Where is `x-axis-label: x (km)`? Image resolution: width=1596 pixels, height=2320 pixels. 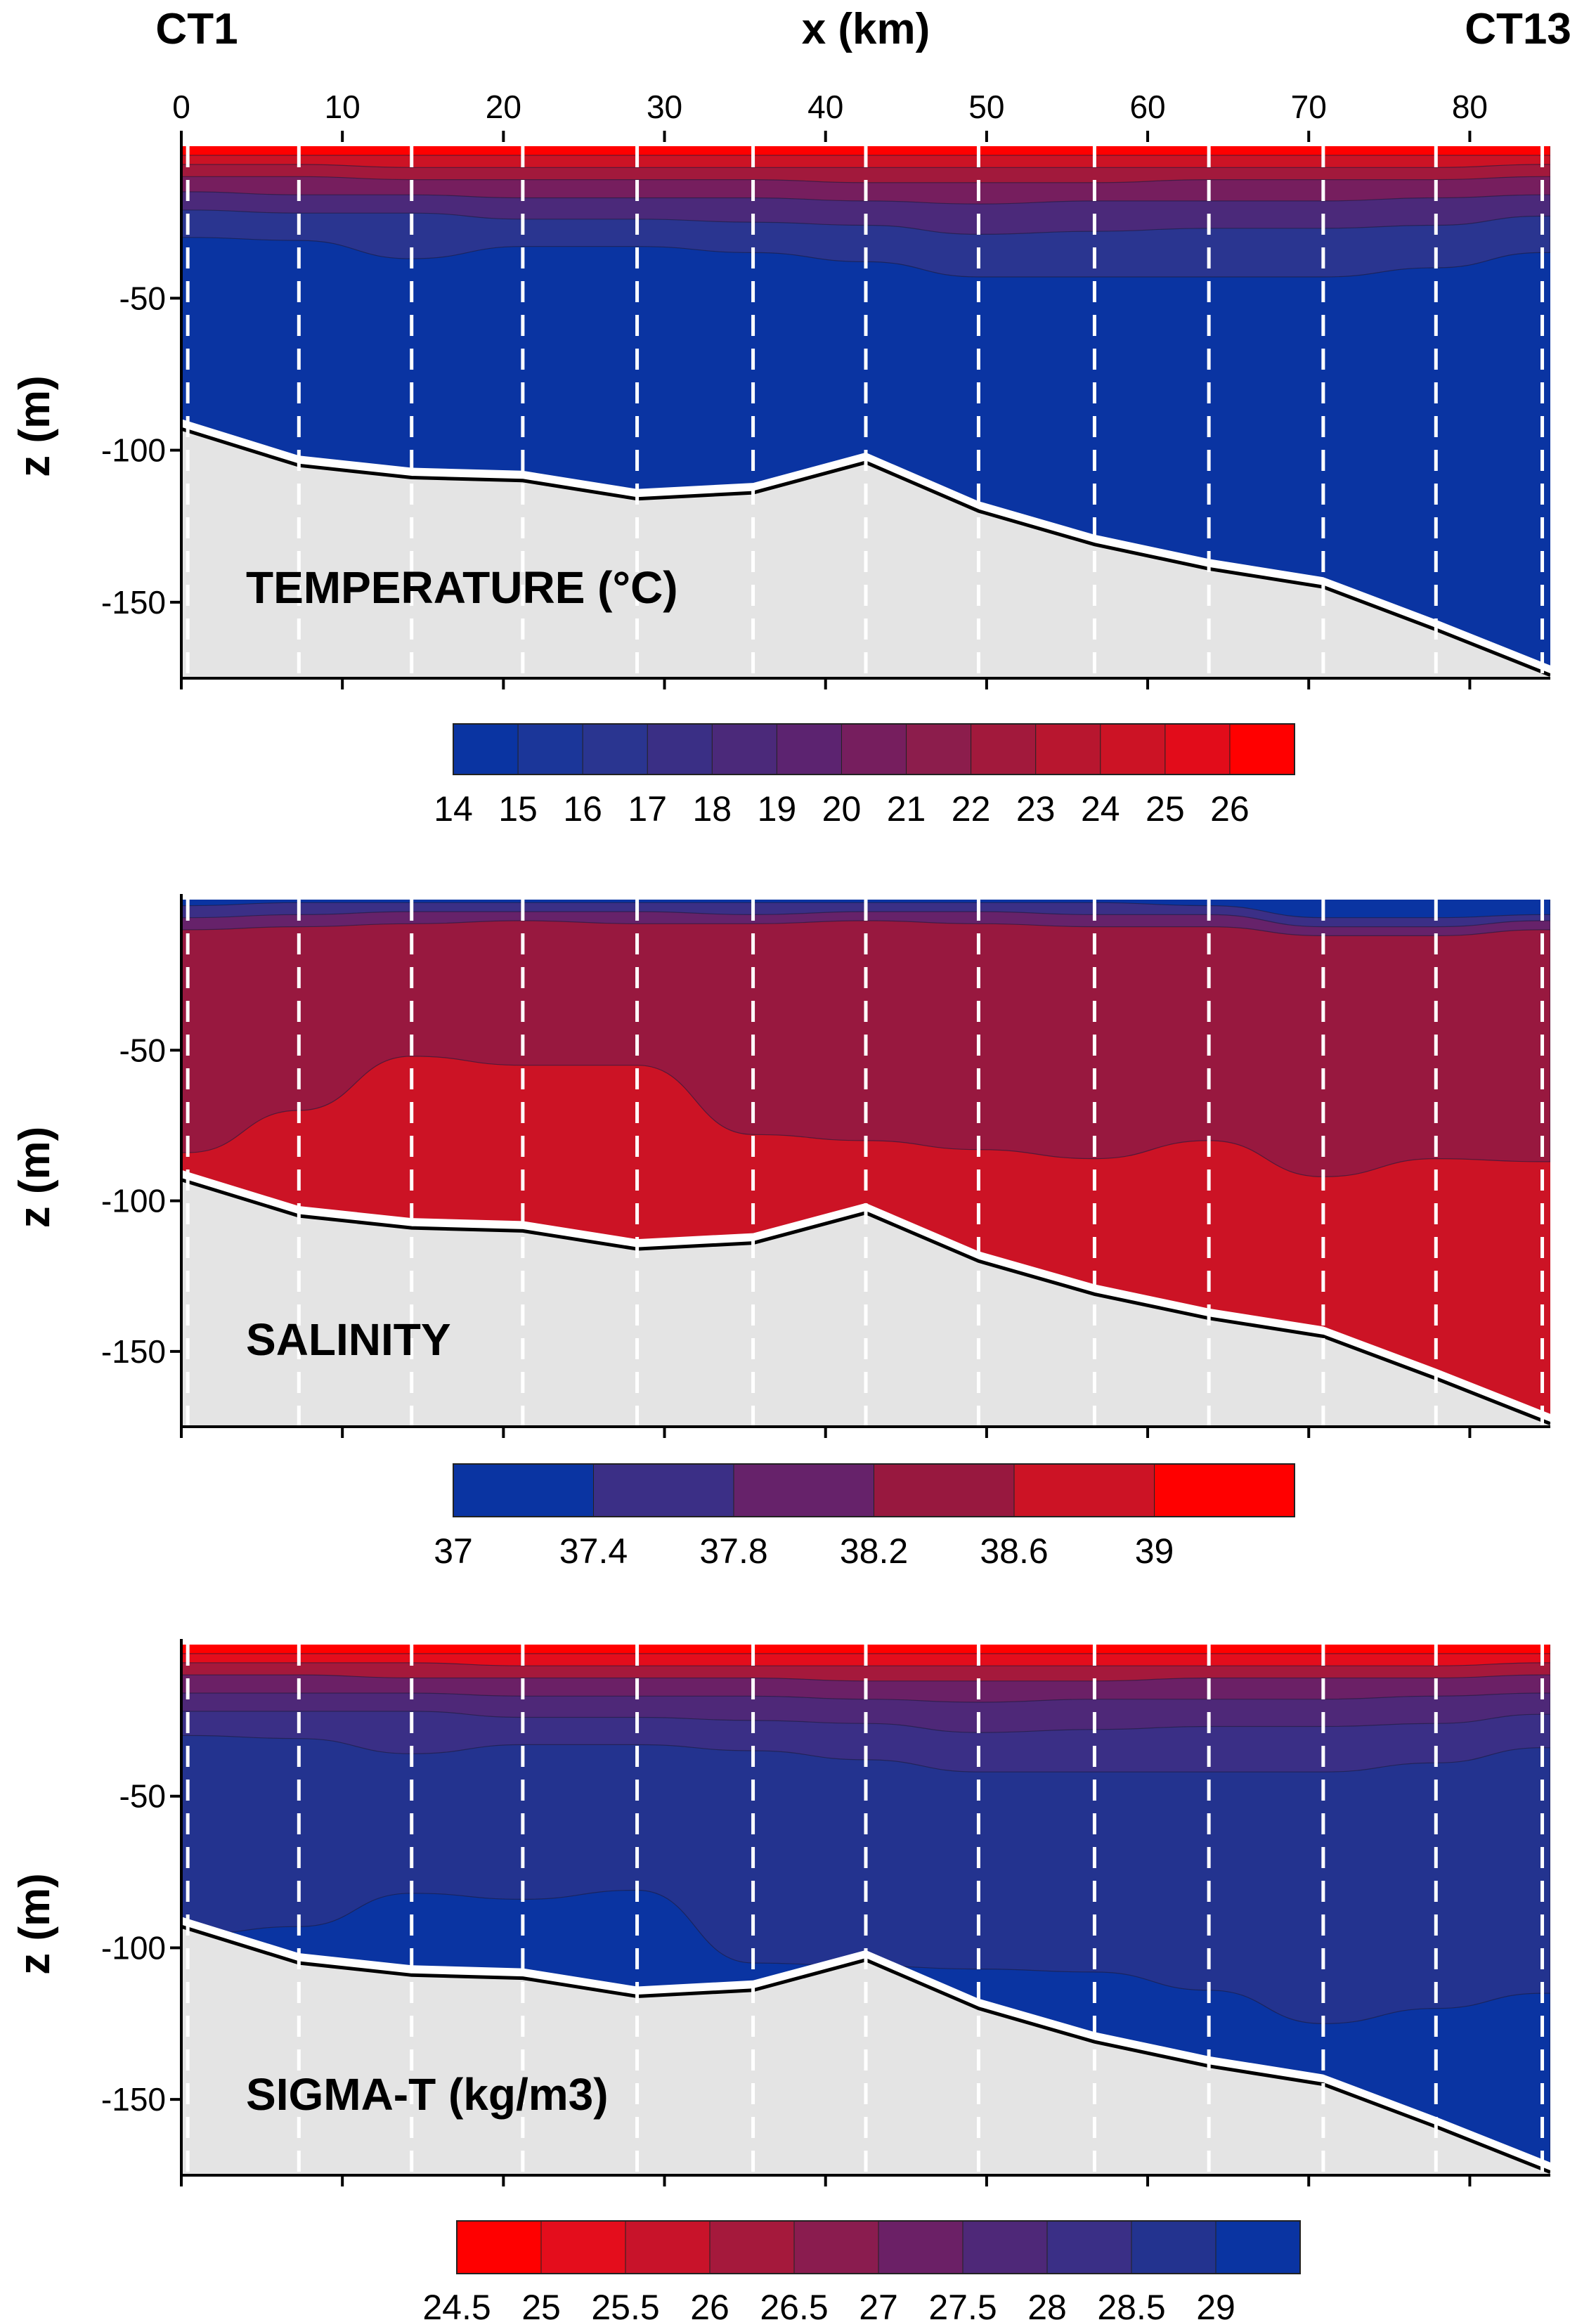
x-axis-label: x (km) is located at coordinates (866, 29).